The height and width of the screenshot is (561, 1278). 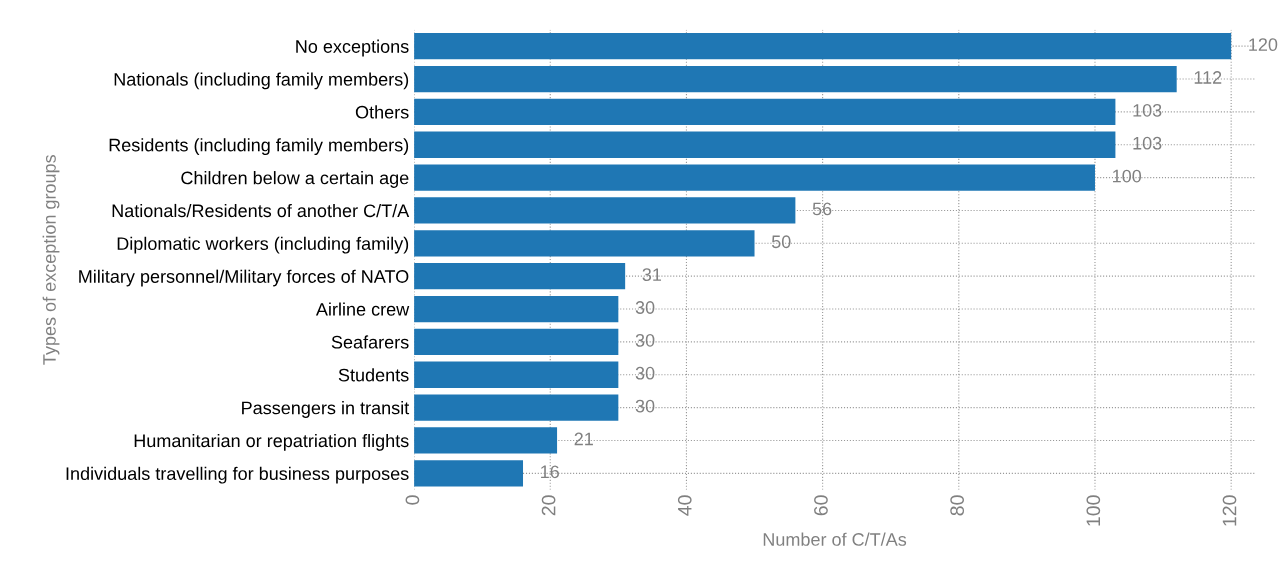 I want to click on y-tick-label: Military personnel/Military forces of NATO, so click(x=244, y=278).